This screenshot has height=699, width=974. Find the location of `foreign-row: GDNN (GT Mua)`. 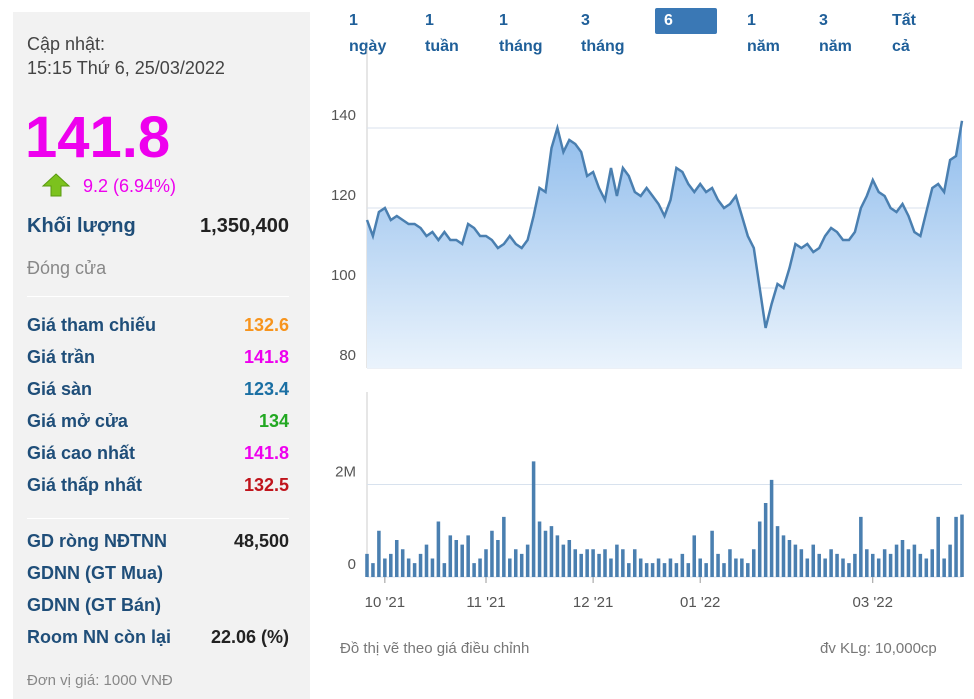

foreign-row: GDNN (GT Mua) is located at coordinates (158, 573).